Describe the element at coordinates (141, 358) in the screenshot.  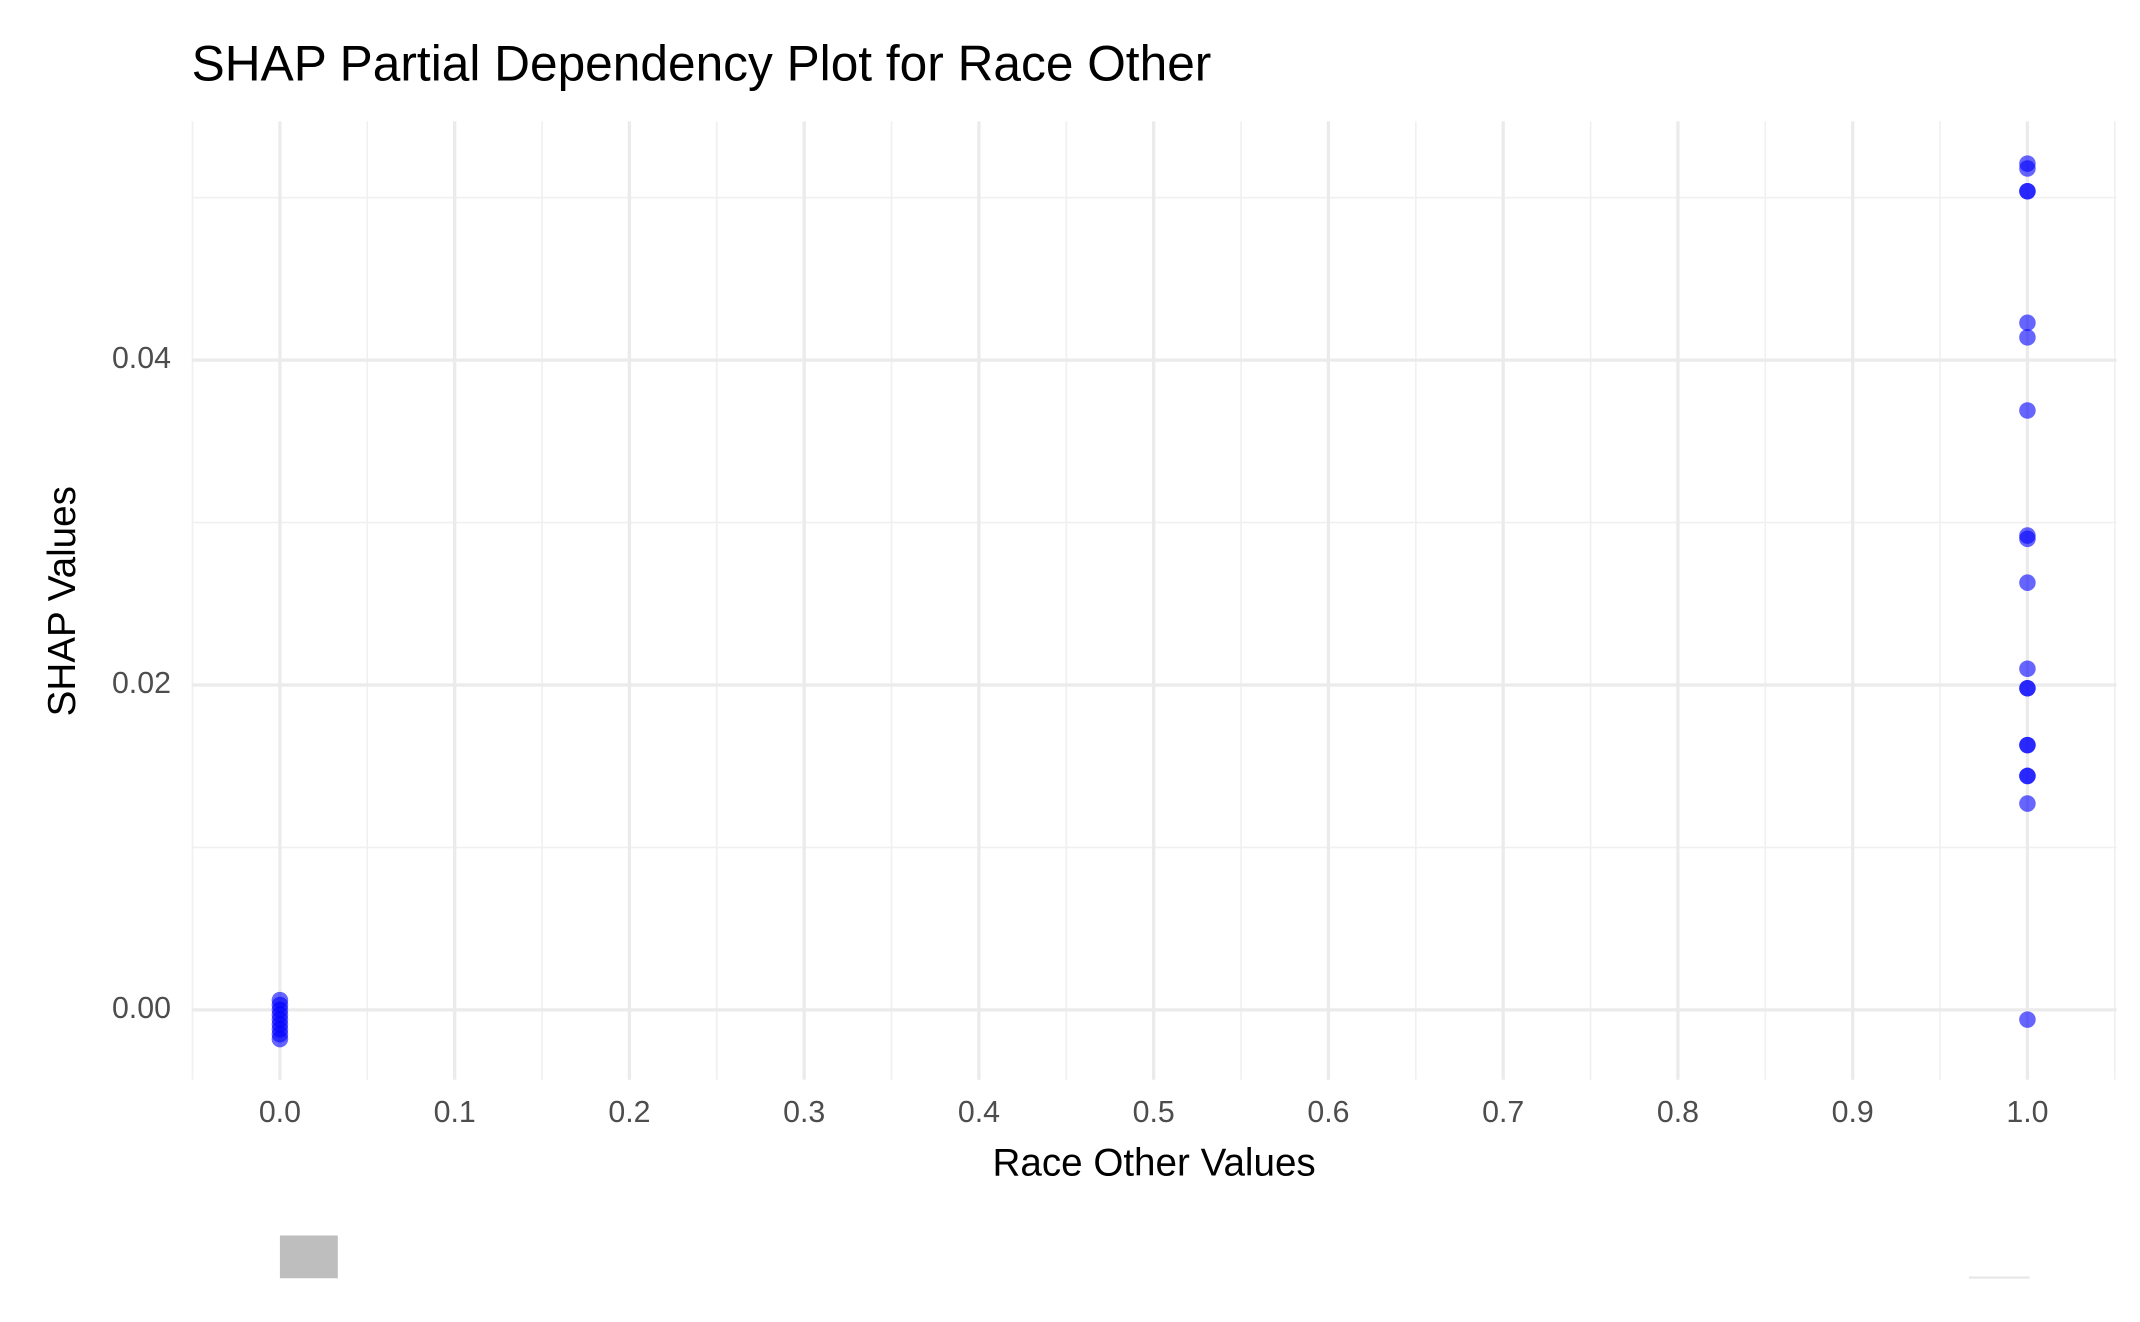
I see `y-tick-label: 0.04` at that location.